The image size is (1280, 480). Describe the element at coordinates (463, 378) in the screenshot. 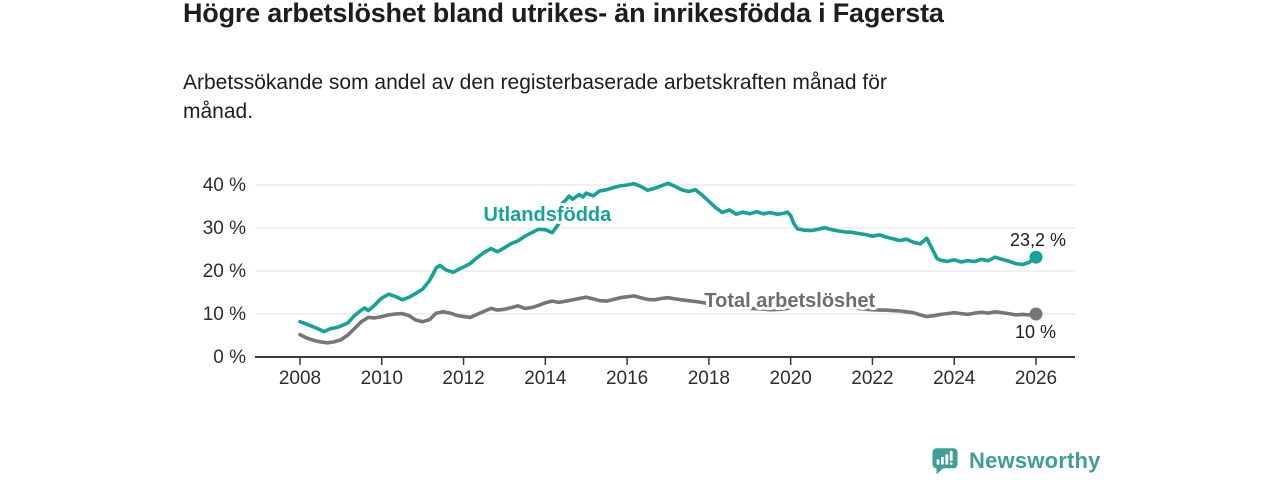

I see `x-tick-label: 2012` at that location.